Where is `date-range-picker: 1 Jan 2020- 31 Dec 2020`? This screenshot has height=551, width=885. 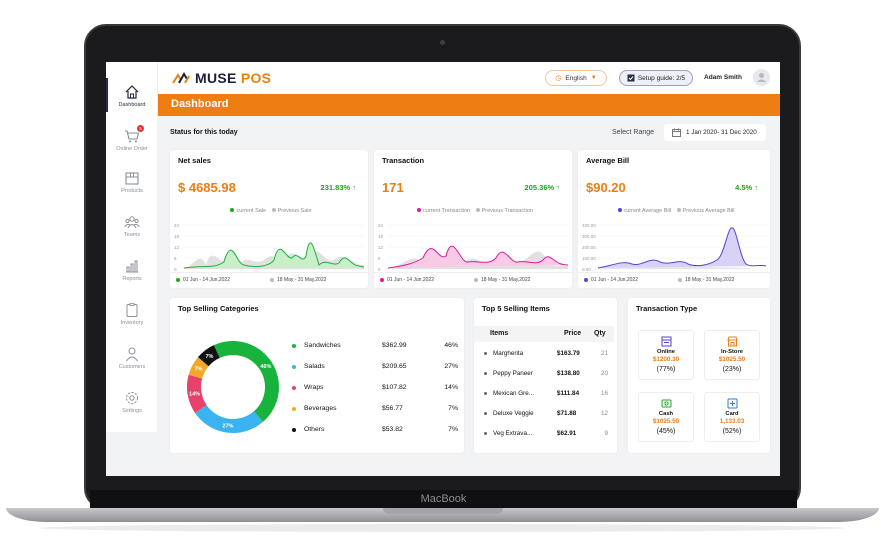
date-range-picker: 1 Jan 2020- 31 Dec 2020 is located at coordinates (715, 132).